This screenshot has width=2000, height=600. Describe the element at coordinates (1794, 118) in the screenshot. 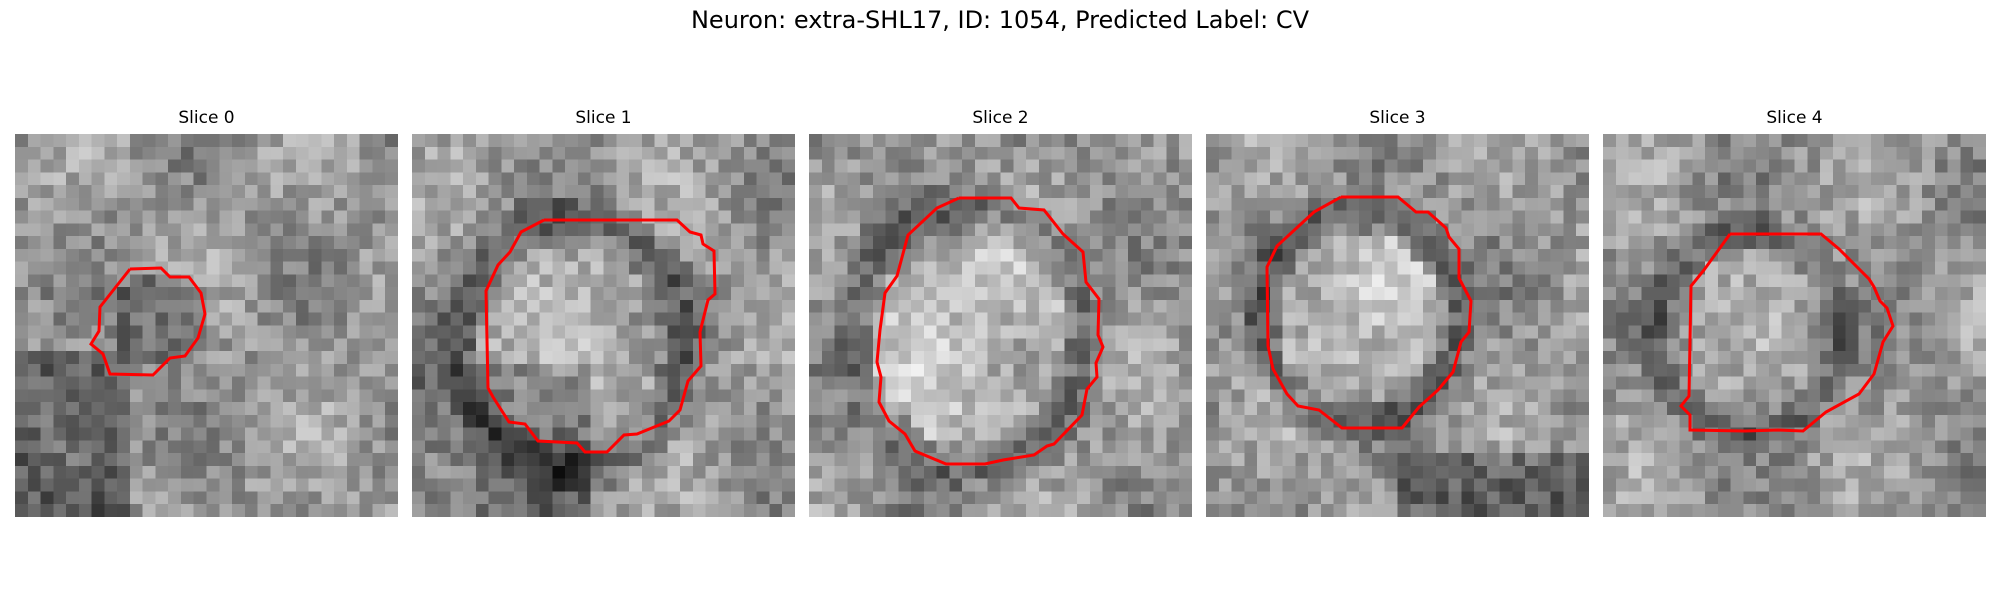

I see `panel-title-slice-4: Slice 4` at that location.